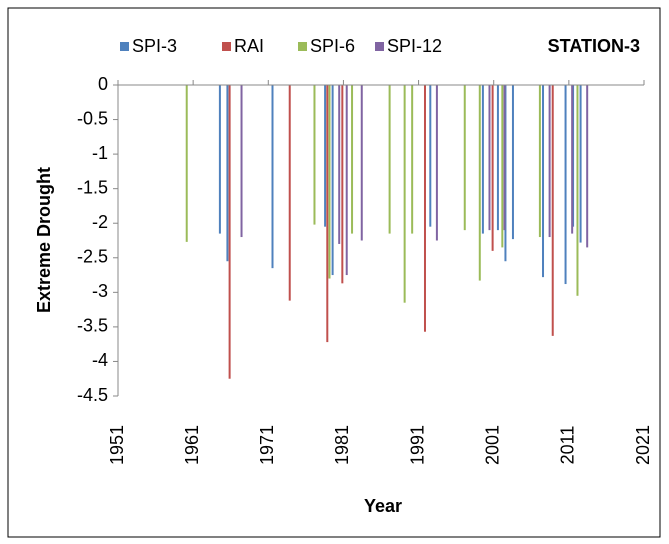  I want to click on x-tick-label: 1991, so click(417, 445).